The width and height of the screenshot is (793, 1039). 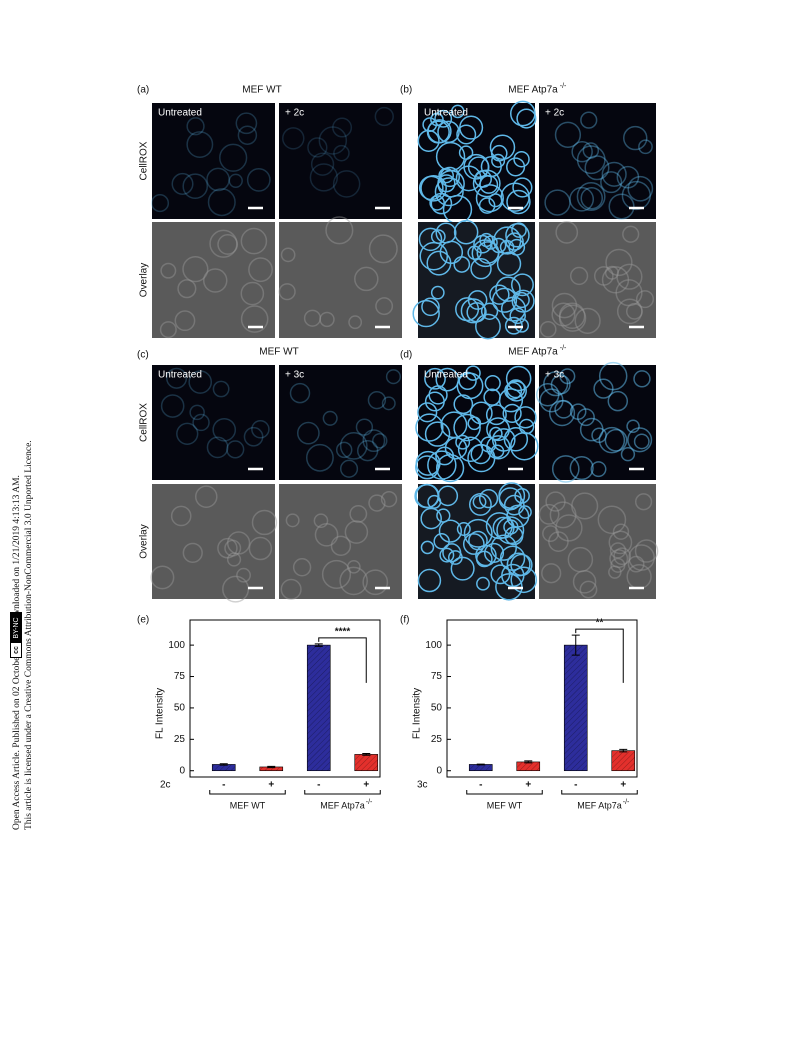 What do you see at coordinates (422, 785) in the screenshot?
I see `treatment-label: 3c` at bounding box center [422, 785].